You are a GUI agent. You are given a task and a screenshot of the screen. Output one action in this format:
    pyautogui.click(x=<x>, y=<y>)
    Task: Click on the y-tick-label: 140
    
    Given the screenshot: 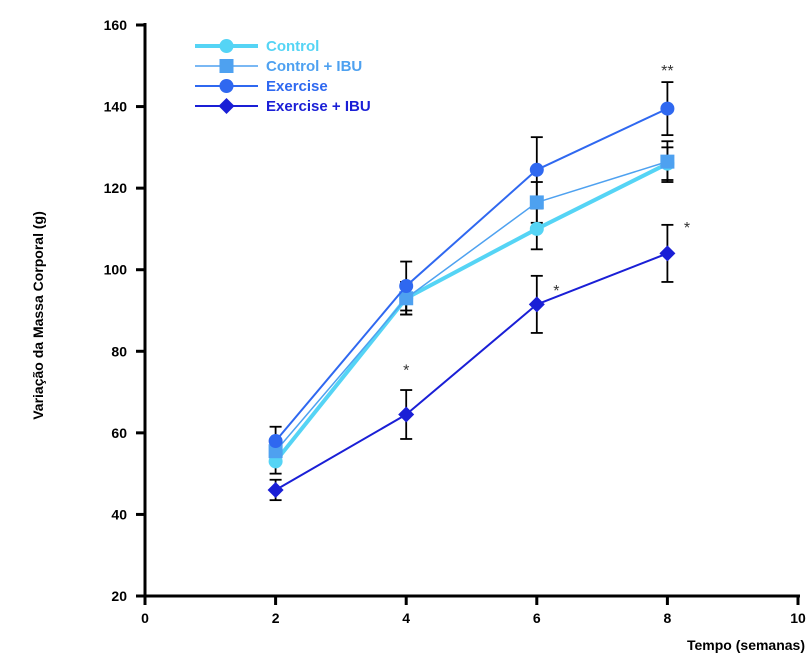 What is the action you would take?
    pyautogui.click(x=116, y=107)
    